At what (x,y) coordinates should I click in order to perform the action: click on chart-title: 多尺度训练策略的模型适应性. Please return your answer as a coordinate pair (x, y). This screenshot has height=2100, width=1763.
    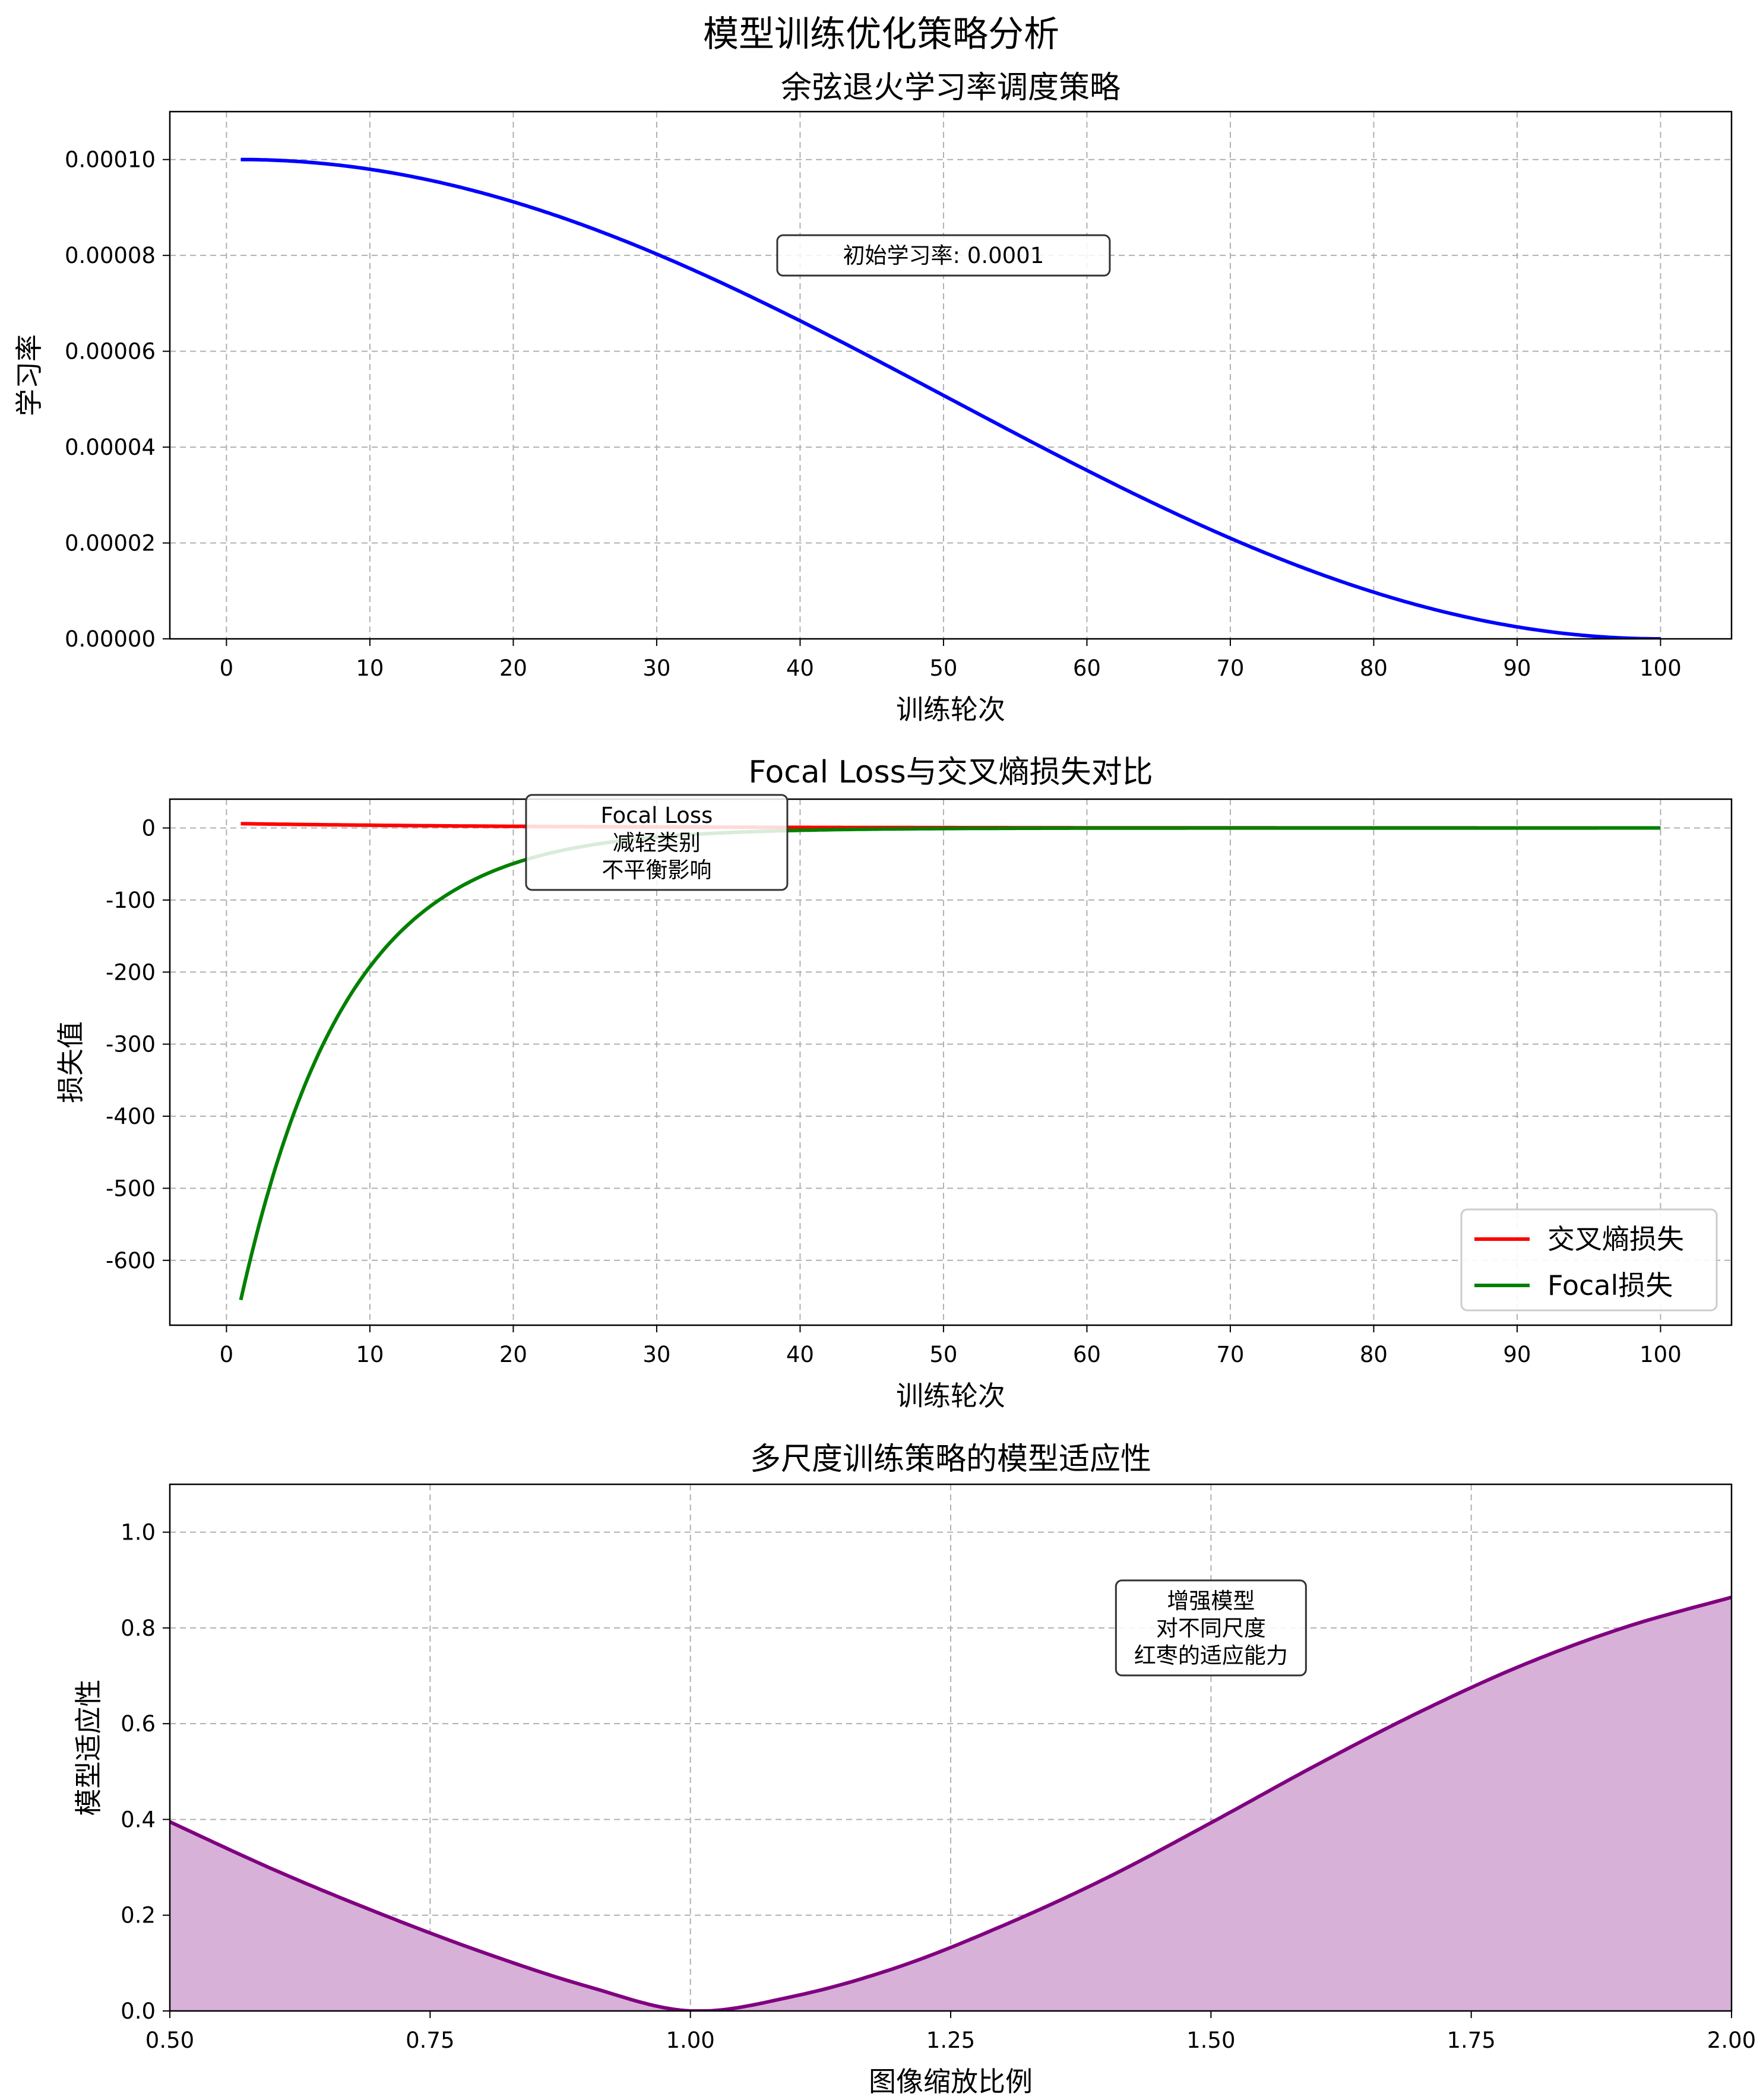
    Looking at the image, I should click on (950, 1459).